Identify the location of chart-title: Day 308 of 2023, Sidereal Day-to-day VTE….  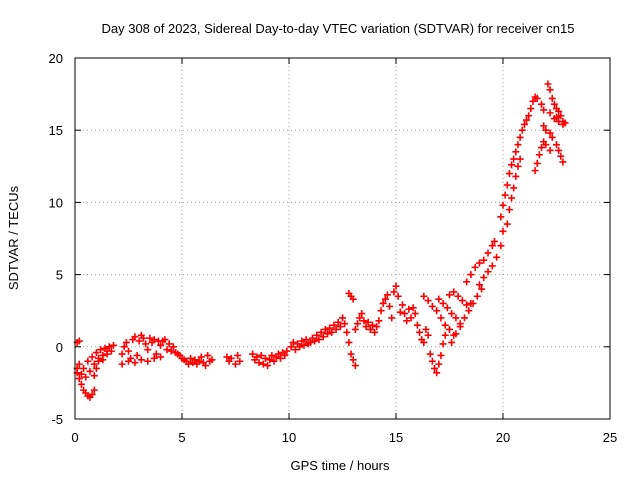
(337, 28).